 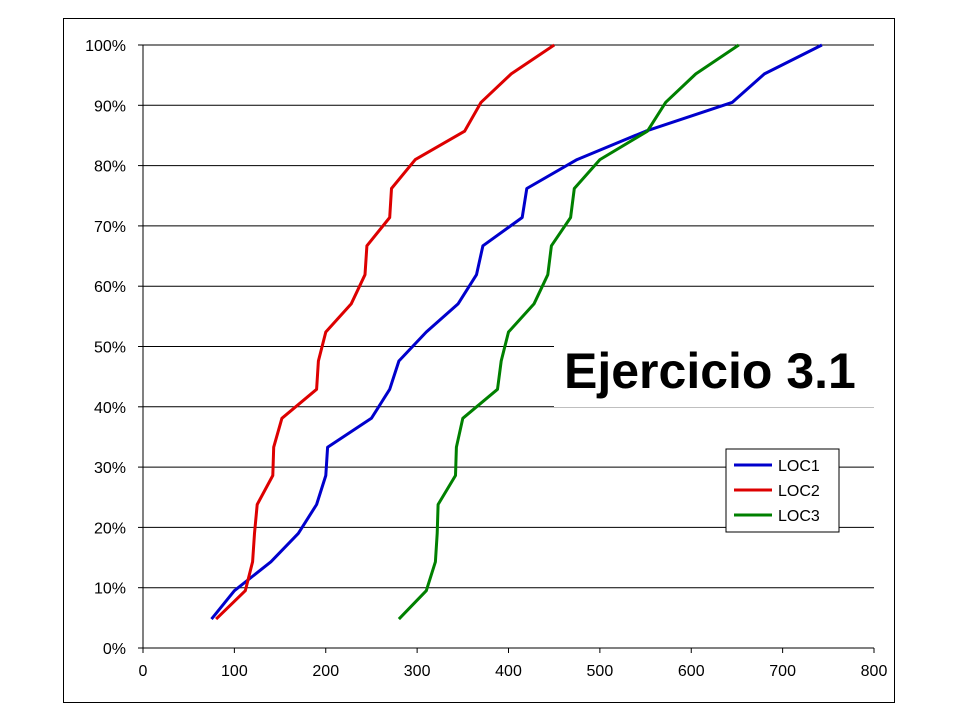 I want to click on x-tick-label: 800, so click(x=874, y=671).